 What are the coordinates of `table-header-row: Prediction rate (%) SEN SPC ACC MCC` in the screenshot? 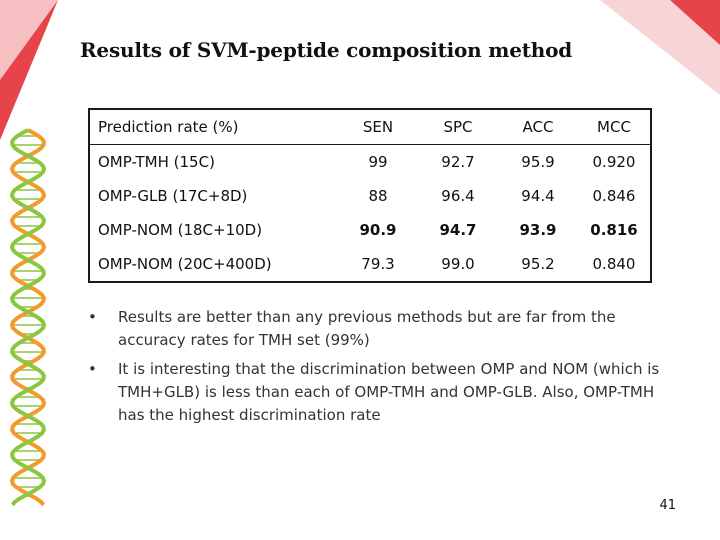 It's located at (370, 127).